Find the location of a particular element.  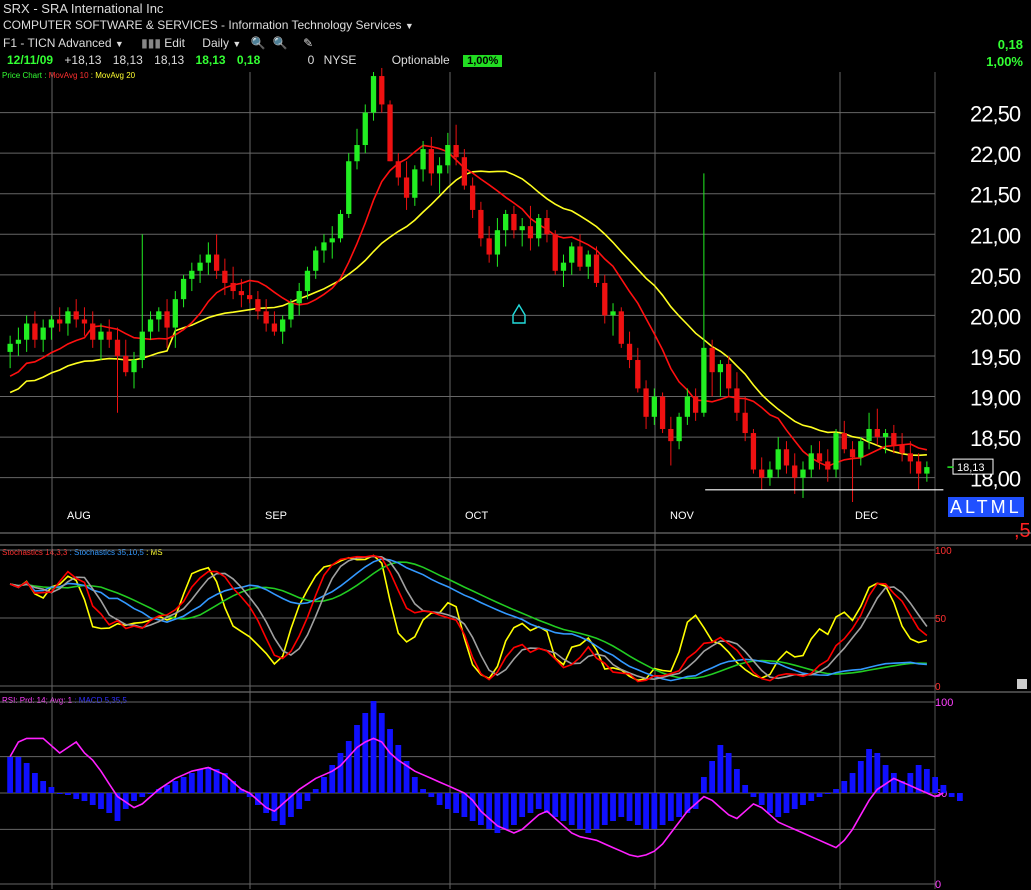

price-legend-name: Price Chart is located at coordinates (22, 75).